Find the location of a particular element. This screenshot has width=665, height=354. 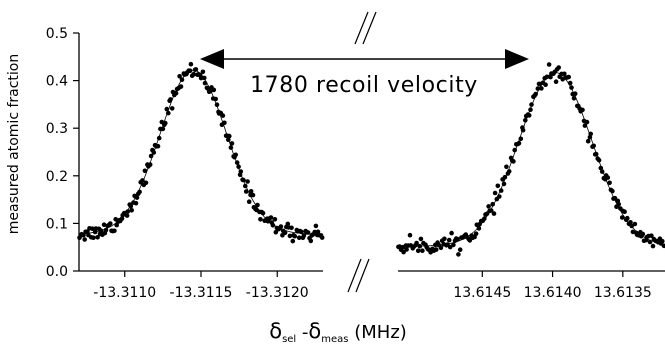

x-axis-title-delta-1: δ is located at coordinates (275, 331).